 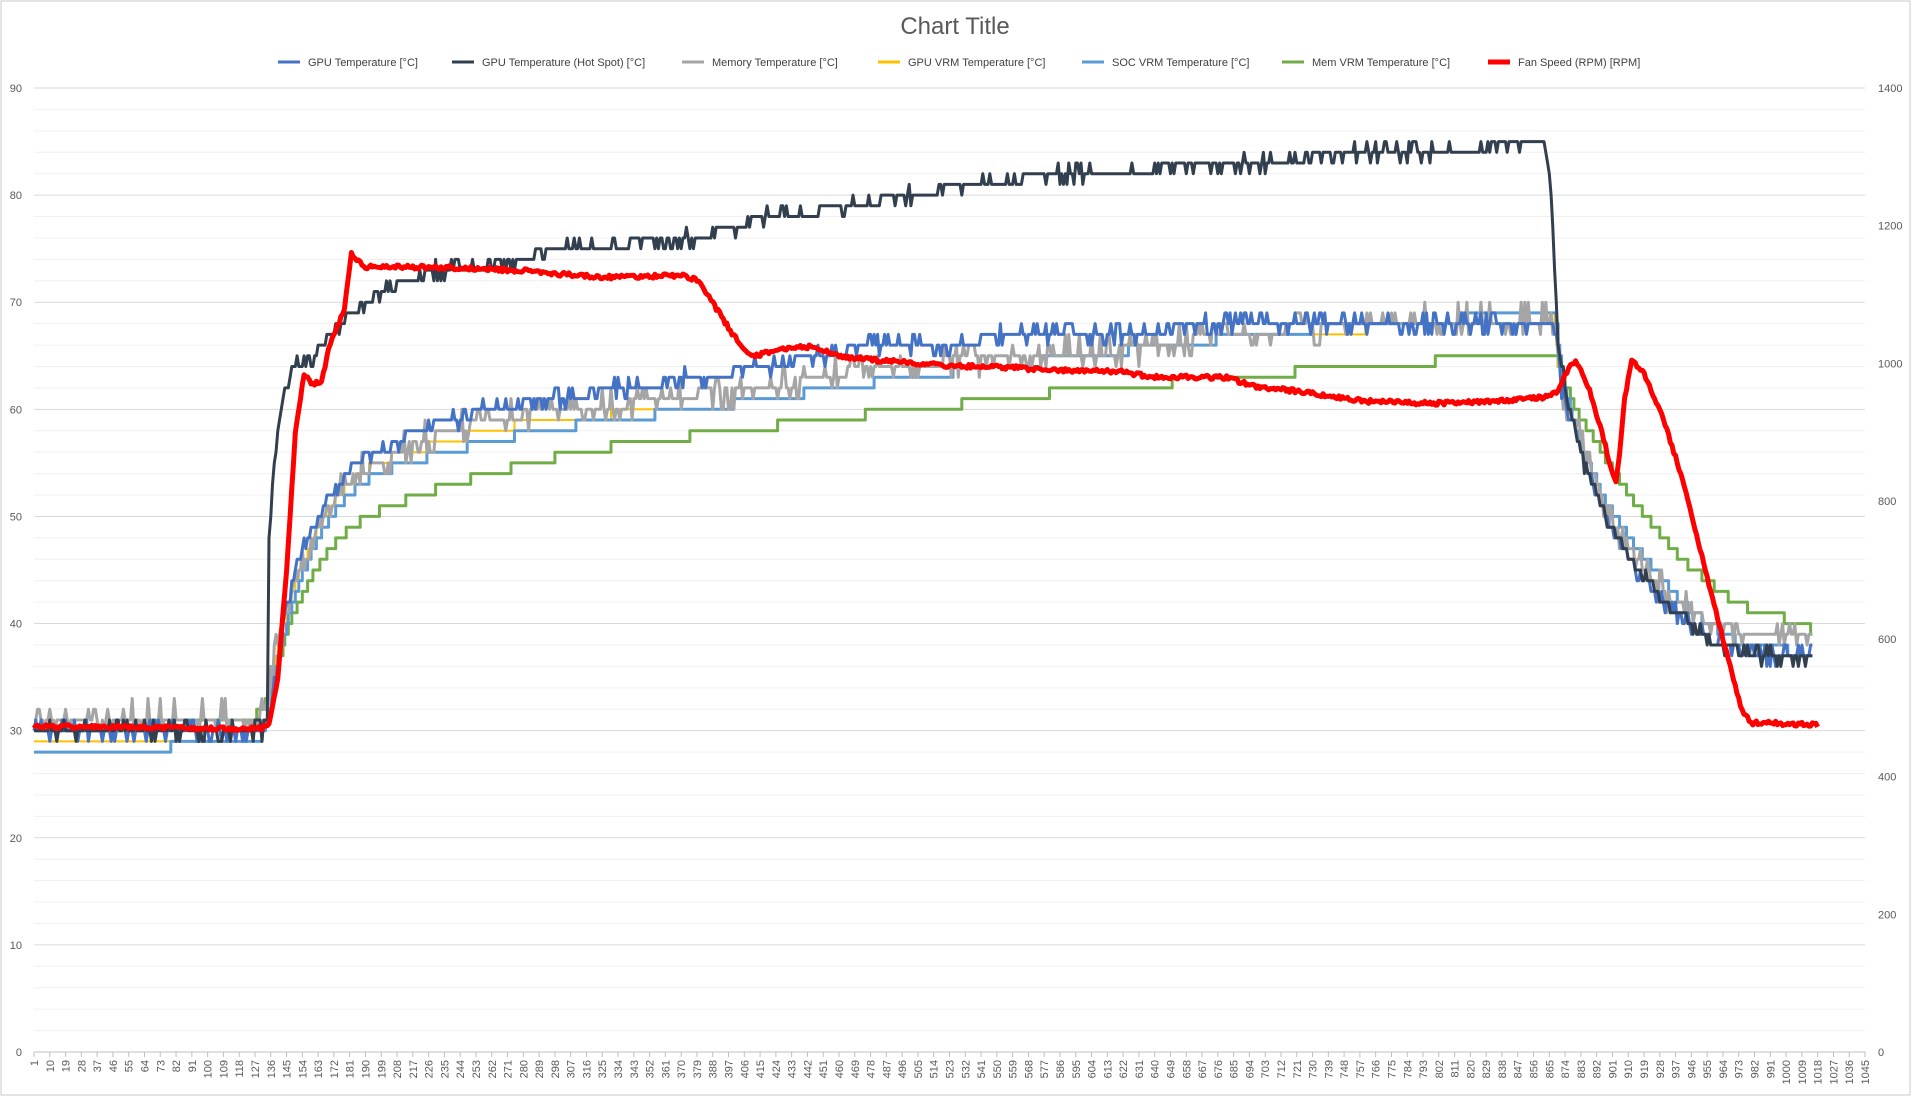 What do you see at coordinates (82, 1066) in the screenshot?
I see `x-tick-label: 28` at bounding box center [82, 1066].